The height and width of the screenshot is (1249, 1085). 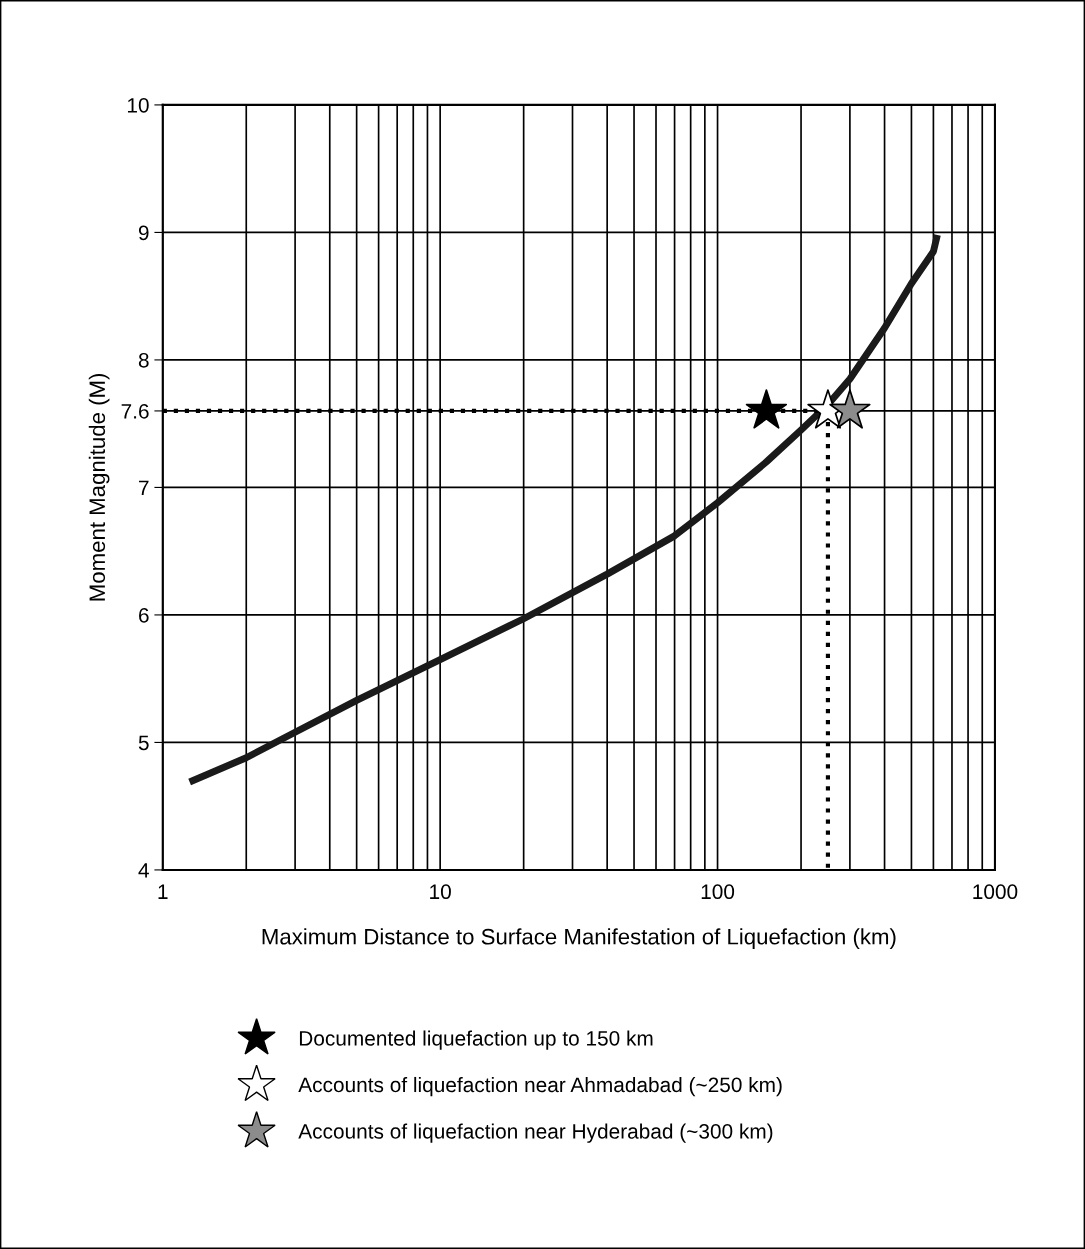 I want to click on x-tick-label: 10, so click(x=440, y=892).